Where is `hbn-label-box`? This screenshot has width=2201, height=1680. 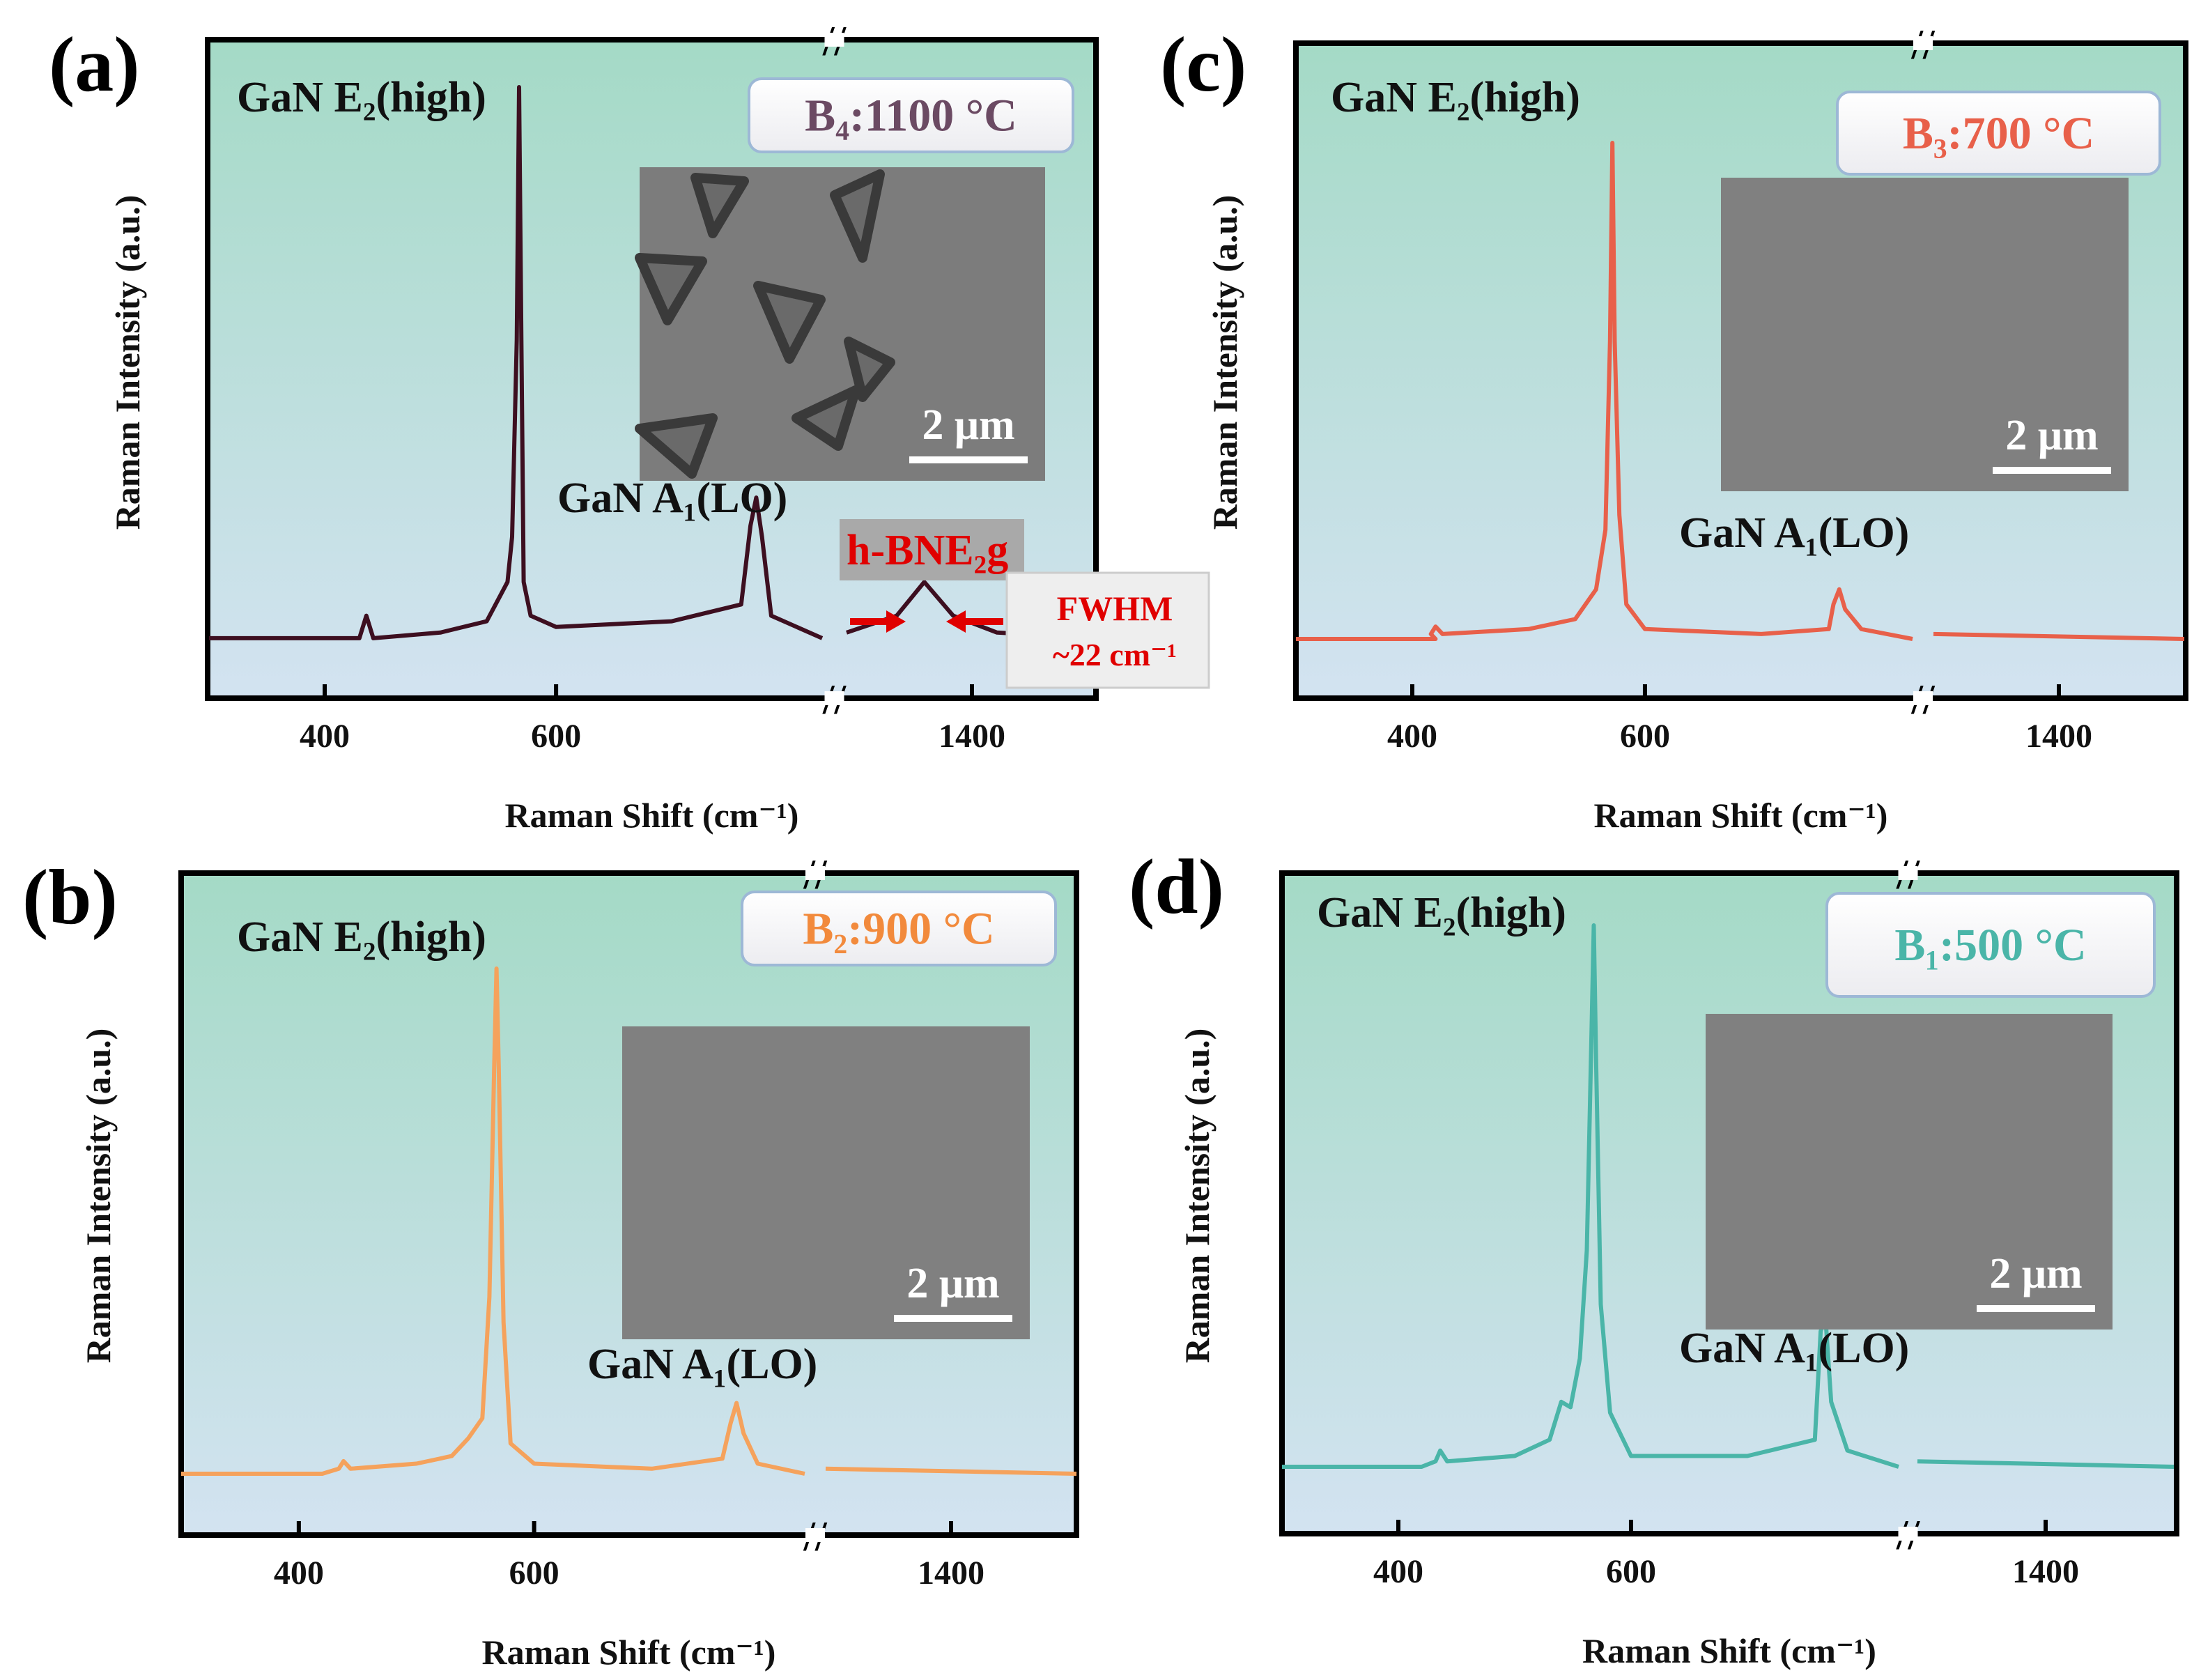
hbn-label-box is located at coordinates (932, 549).